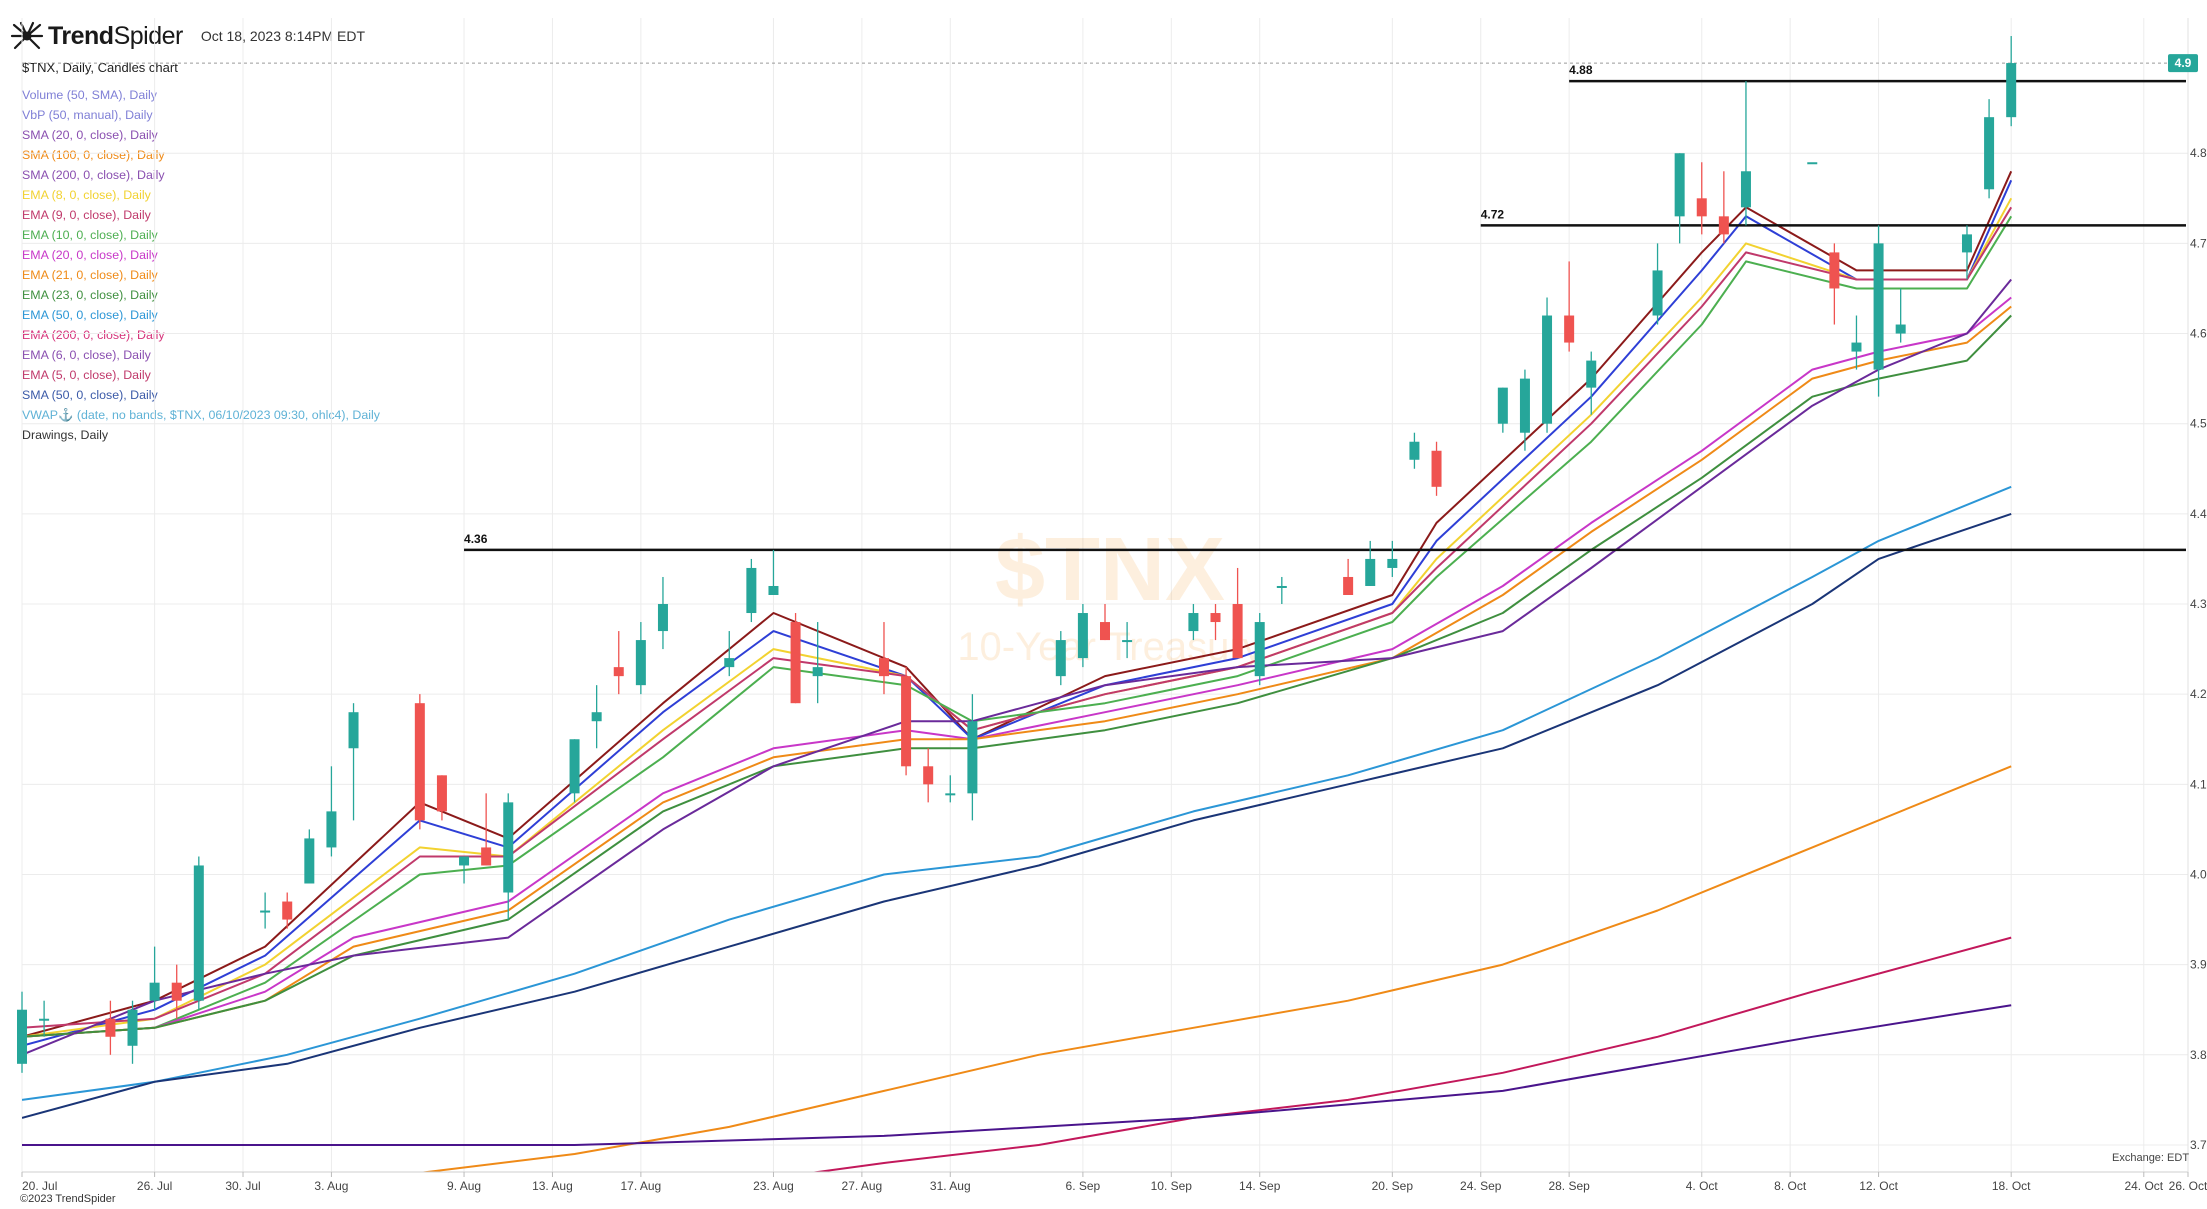 The width and height of the screenshot is (2207, 1209). I want to click on legend-item: EMA (8, 0, close), Daily, so click(86, 195).